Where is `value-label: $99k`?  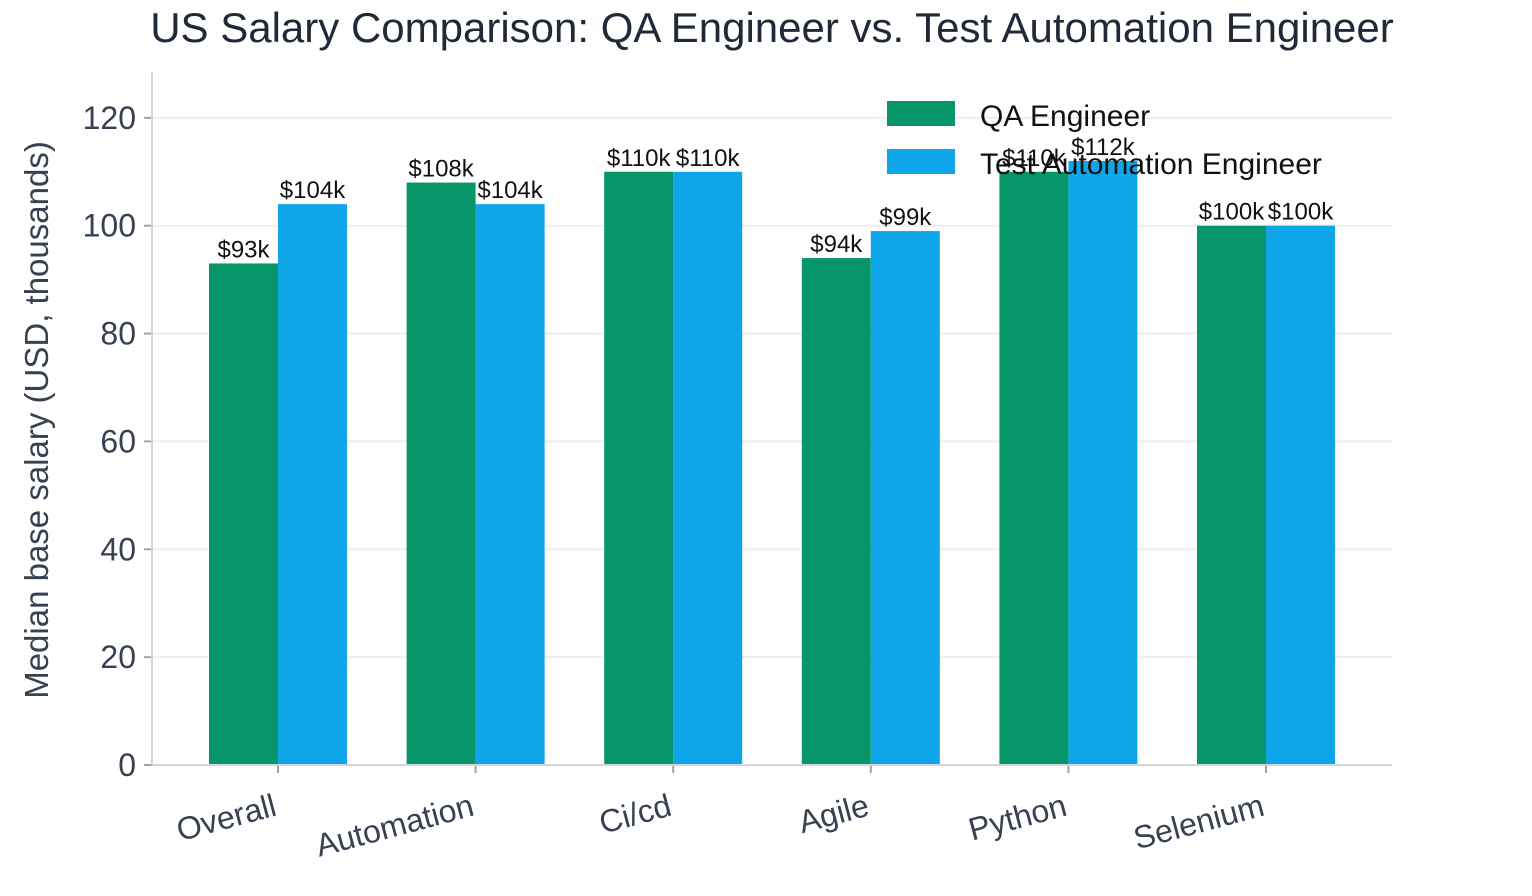
value-label: $99k is located at coordinates (905, 217).